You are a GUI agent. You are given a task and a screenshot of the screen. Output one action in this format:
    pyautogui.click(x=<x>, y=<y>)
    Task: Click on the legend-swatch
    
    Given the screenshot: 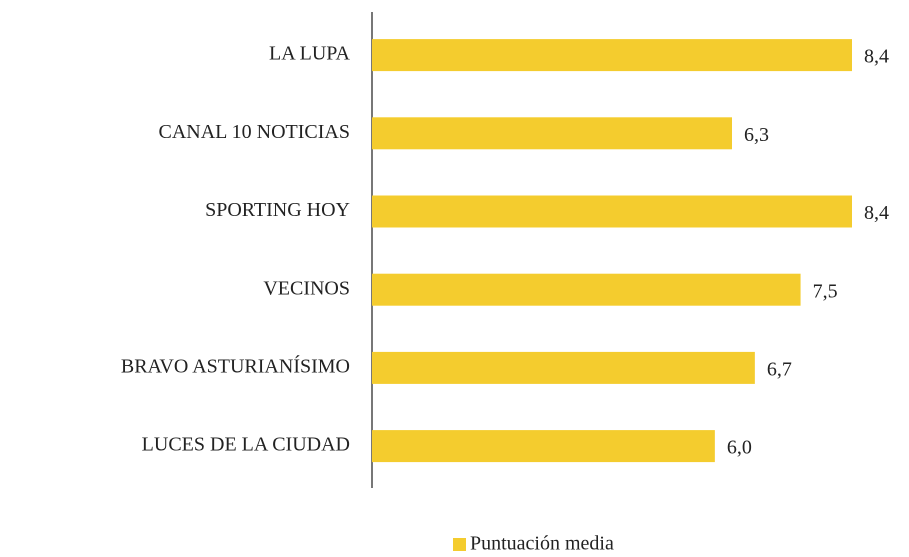 What is the action you would take?
    pyautogui.click(x=459, y=544)
    